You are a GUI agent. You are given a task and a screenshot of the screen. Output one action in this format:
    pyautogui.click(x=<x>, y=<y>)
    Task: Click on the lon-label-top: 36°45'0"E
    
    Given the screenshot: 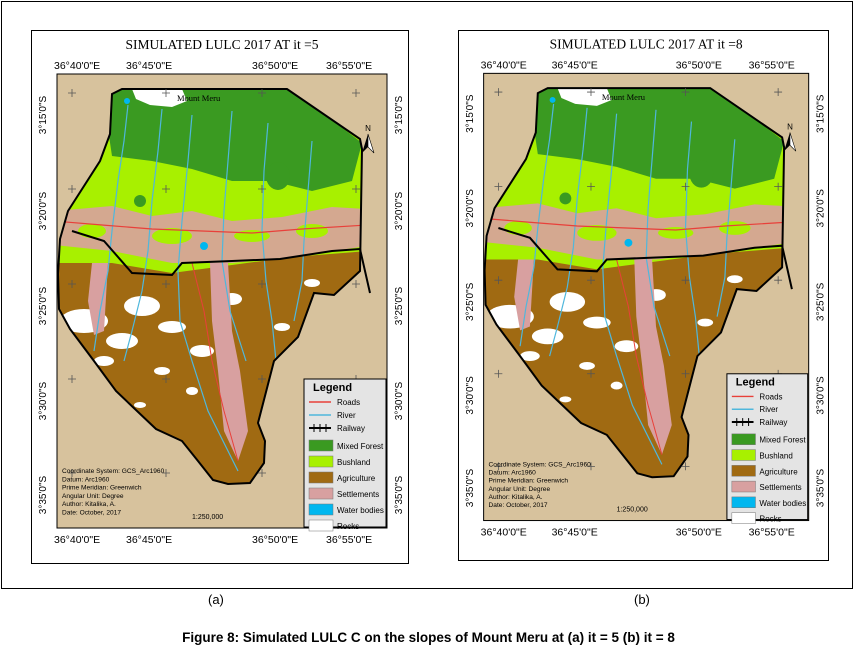 What is the action you would take?
    pyautogui.click(x=575, y=65)
    